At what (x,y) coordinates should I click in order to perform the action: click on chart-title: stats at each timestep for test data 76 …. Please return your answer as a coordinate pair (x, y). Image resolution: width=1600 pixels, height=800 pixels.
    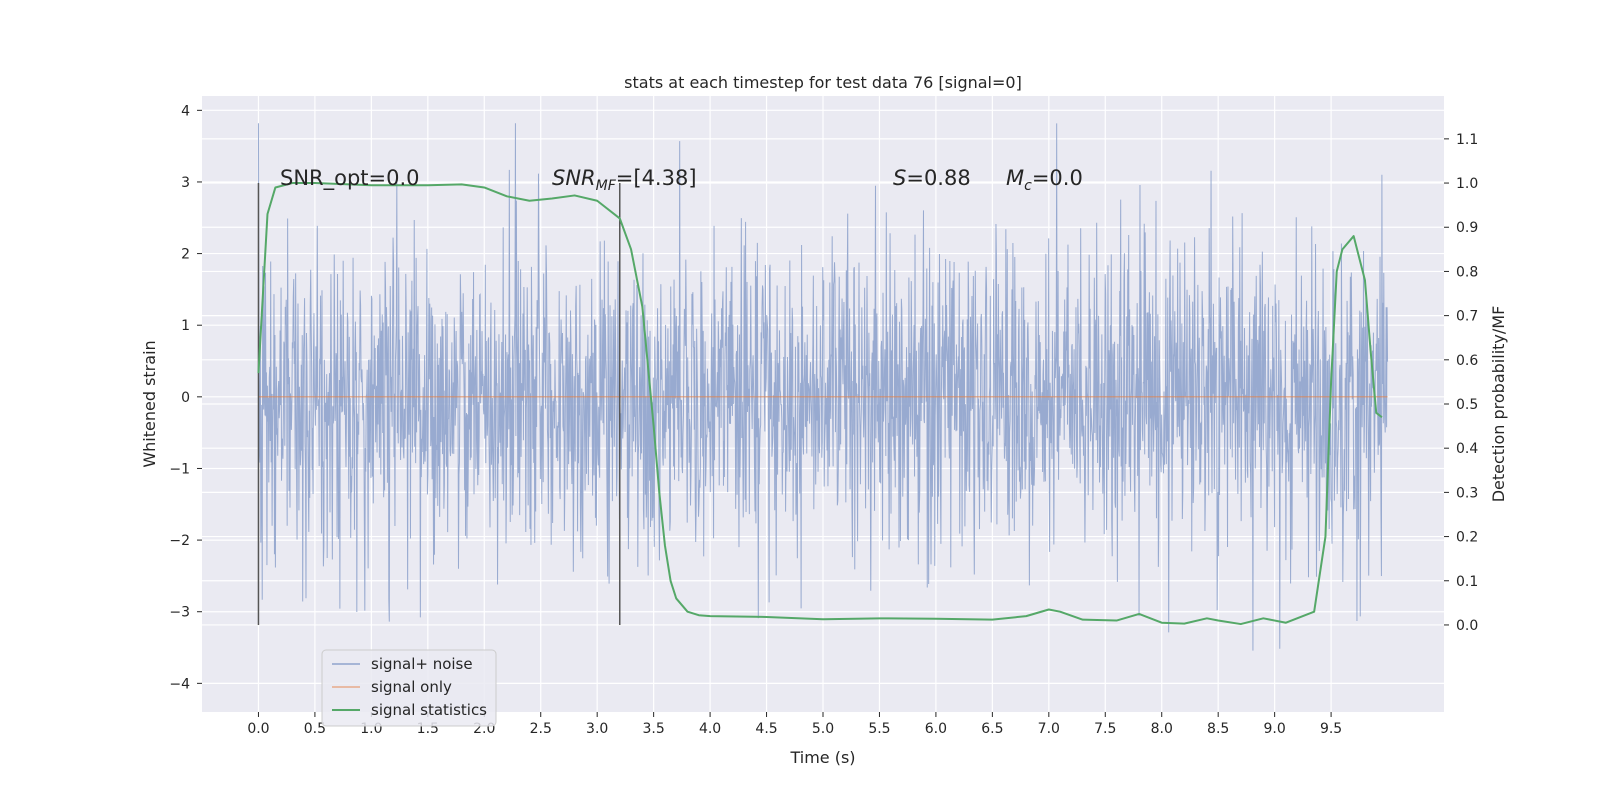
    Looking at the image, I should click on (823, 82).